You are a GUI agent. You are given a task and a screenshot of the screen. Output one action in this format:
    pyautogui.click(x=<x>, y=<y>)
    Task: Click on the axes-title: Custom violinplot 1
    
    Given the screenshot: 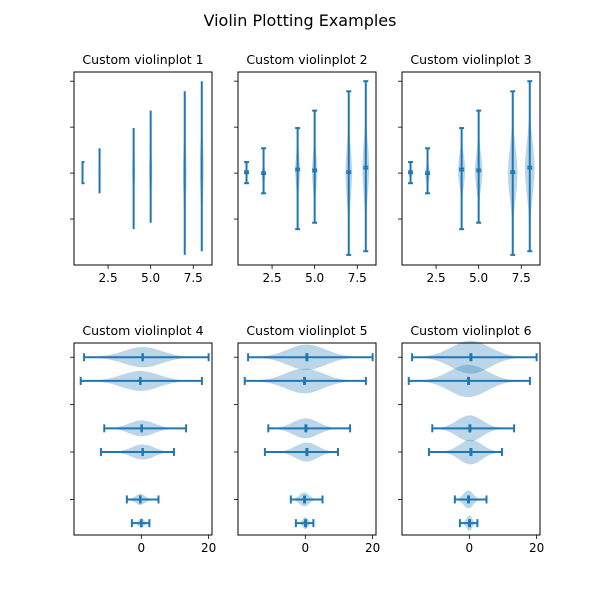 What is the action you would take?
    pyautogui.click(x=142, y=59)
    